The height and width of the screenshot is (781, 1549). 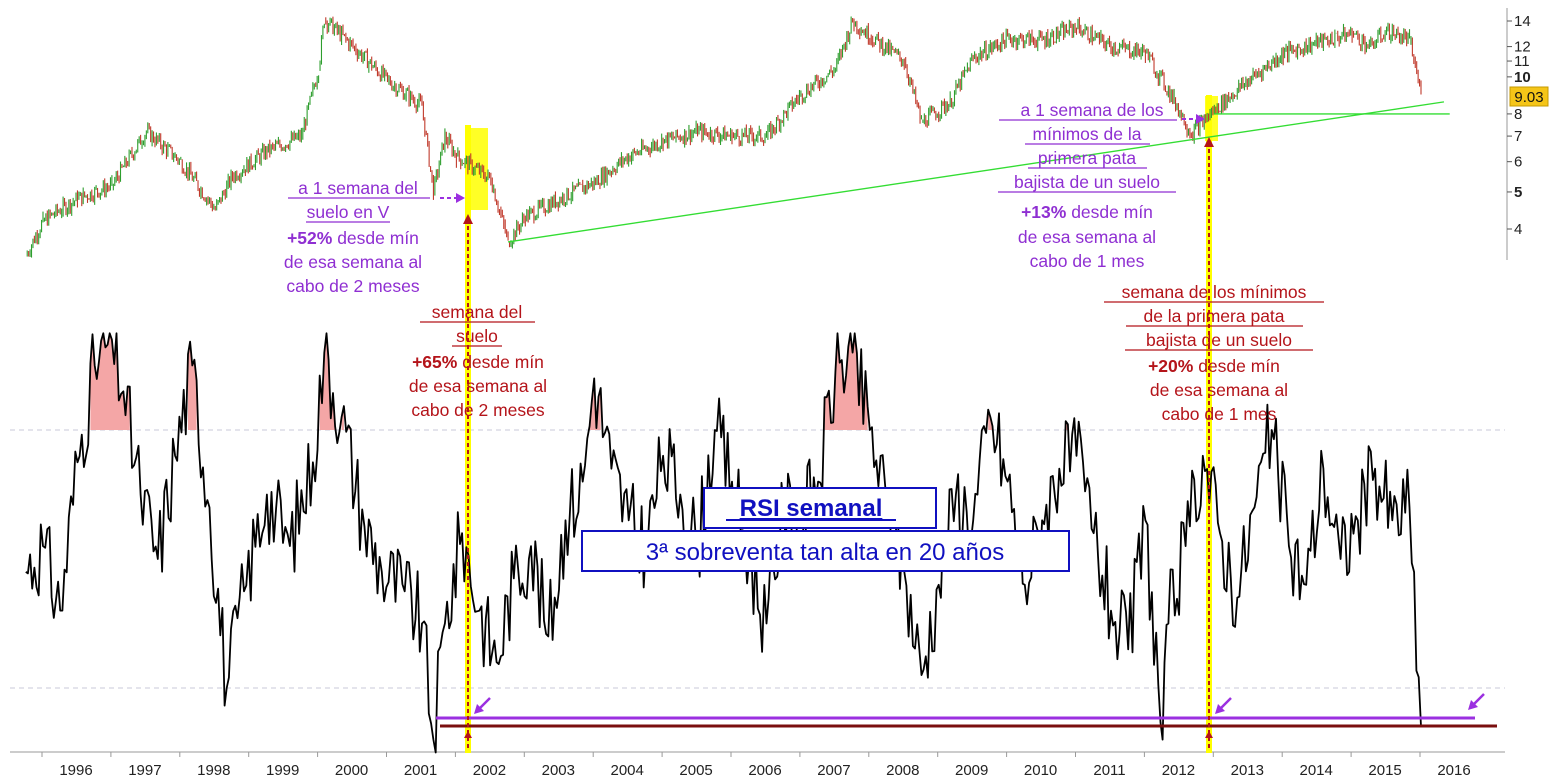 What do you see at coordinates (75, 770) in the screenshot?
I see `x-tick-label: 1996` at bounding box center [75, 770].